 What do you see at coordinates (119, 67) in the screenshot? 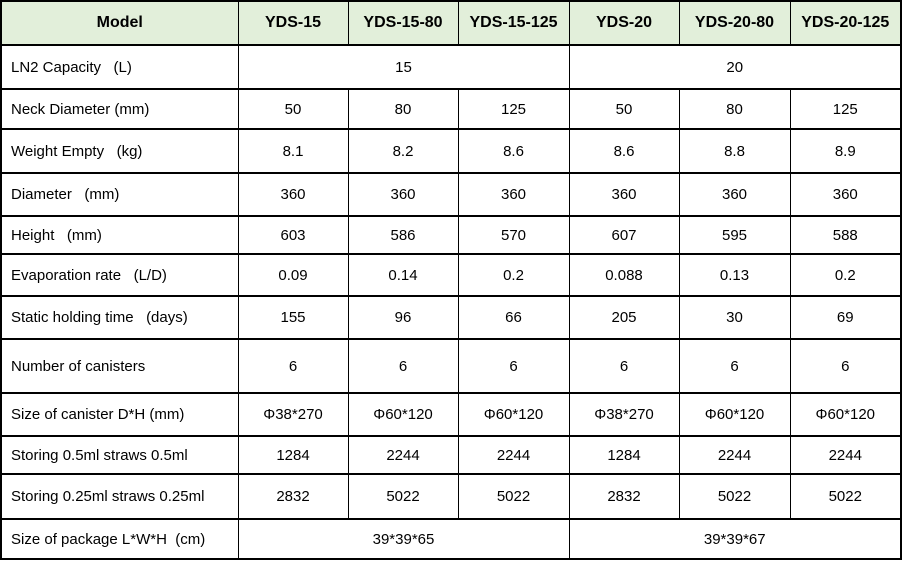
I see `row-label: LN2 Capacity (L)` at bounding box center [119, 67].